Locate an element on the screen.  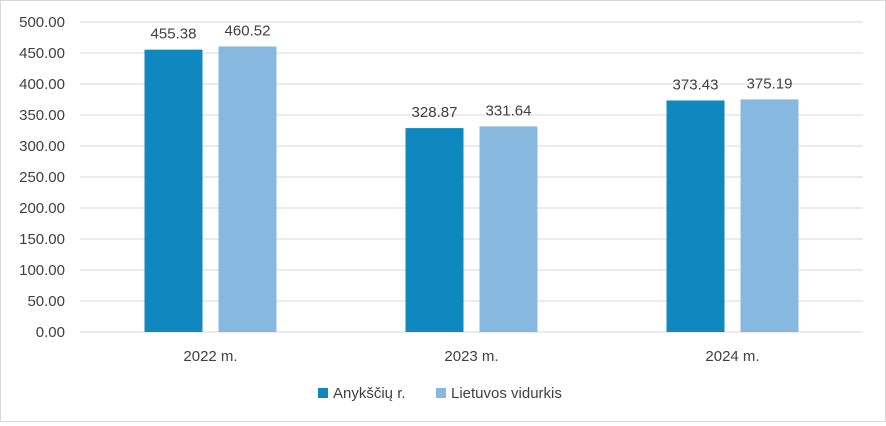
y-tick-label: 50.00 is located at coordinates (46, 301).